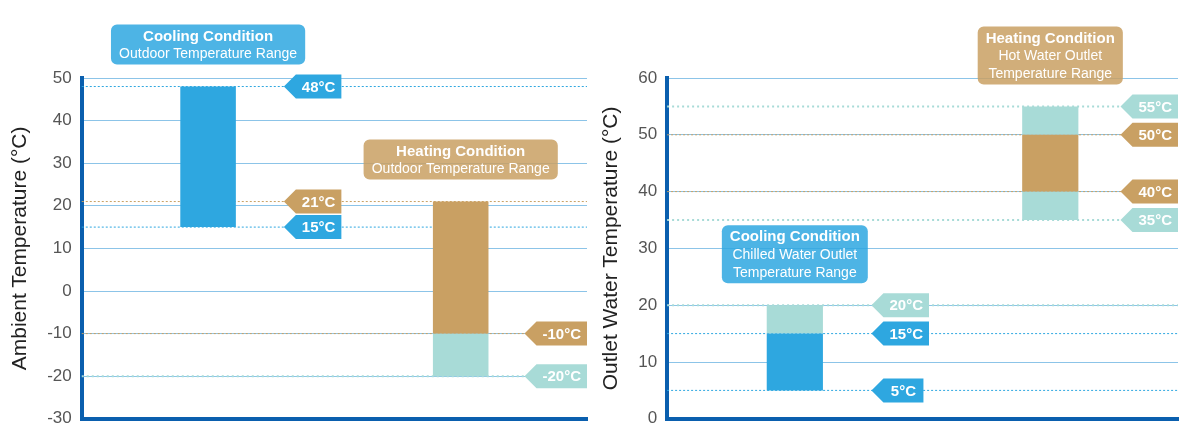 This screenshot has height=439, width=1182. What do you see at coordinates (1050, 55) in the screenshot?
I see `annotation: Heating Condition Hot Water Outlet Temperature Range` at bounding box center [1050, 55].